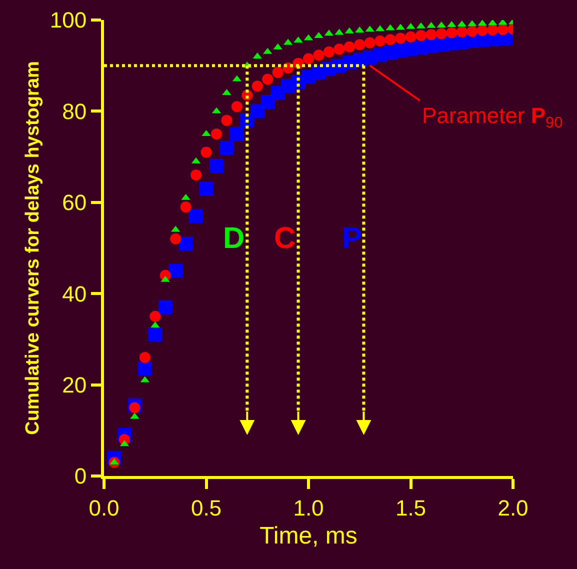  What do you see at coordinates (74, 385) in the screenshot?
I see `y-tick-label: 20` at bounding box center [74, 385].